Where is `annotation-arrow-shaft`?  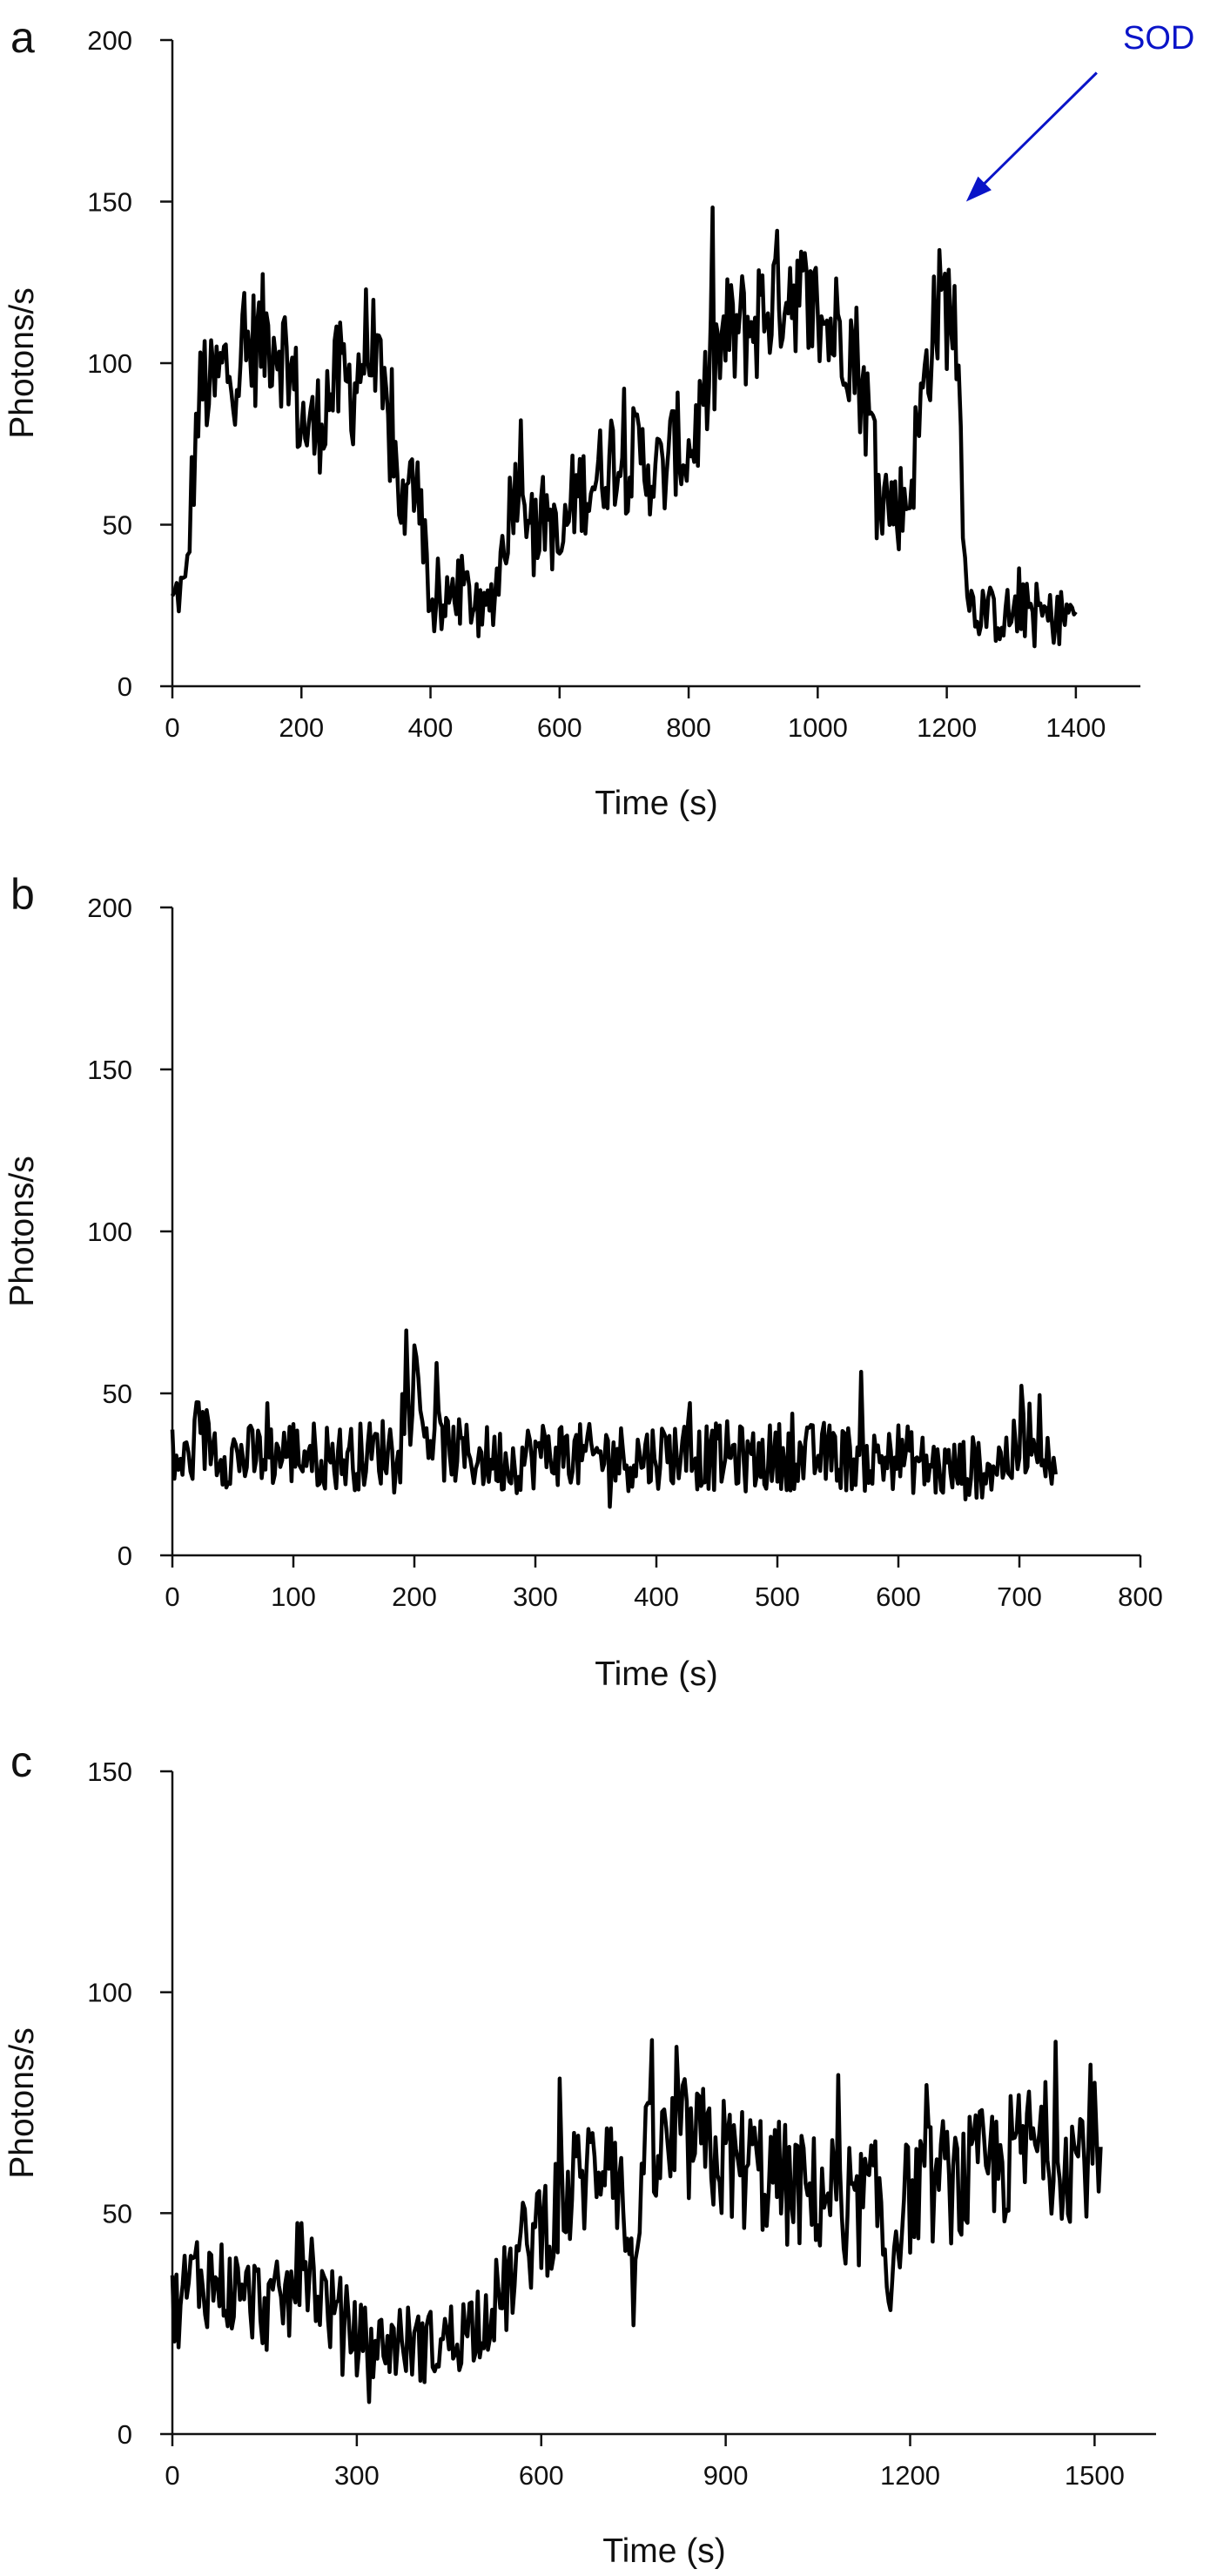
annotation-arrow-shaft is located at coordinates (1035, 132).